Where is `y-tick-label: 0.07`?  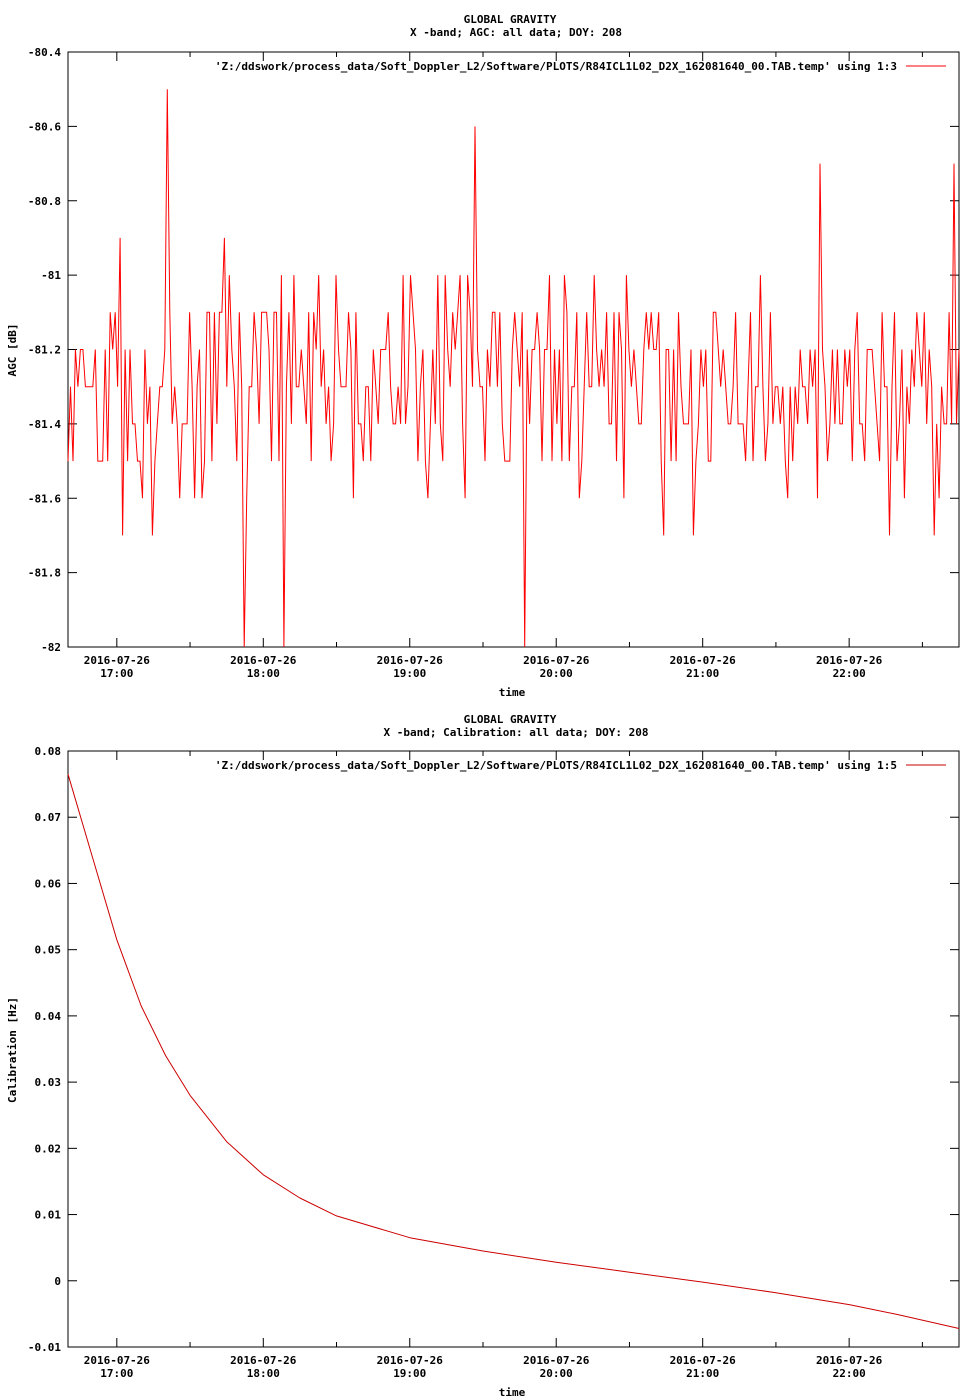
y-tick-label: 0.07 is located at coordinates (48, 817).